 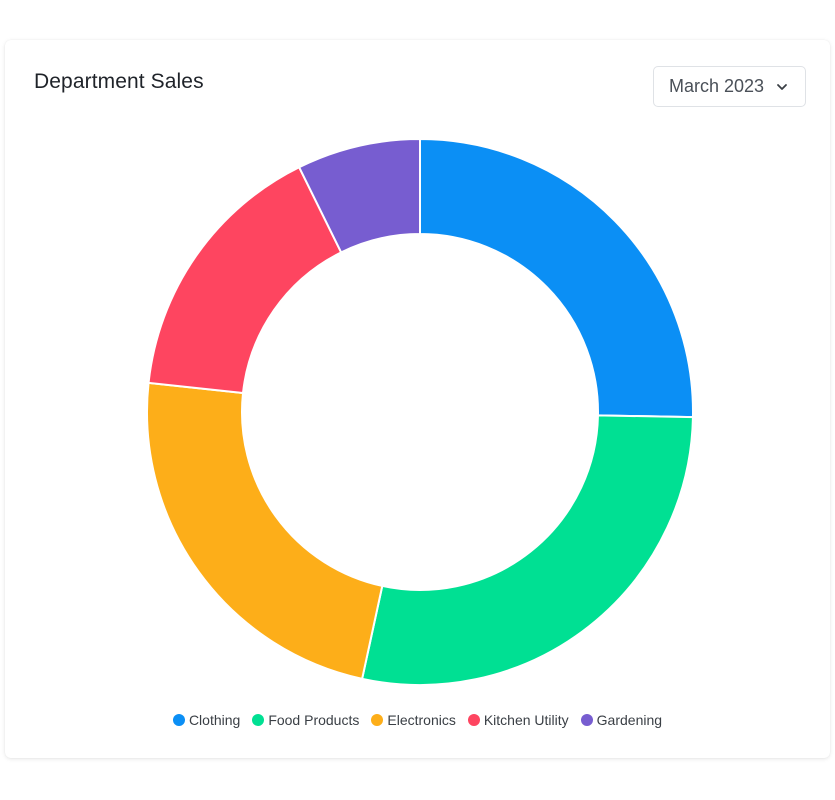 I want to click on legend-item-kitchen-utility: Kitchen Utility, so click(x=518, y=720).